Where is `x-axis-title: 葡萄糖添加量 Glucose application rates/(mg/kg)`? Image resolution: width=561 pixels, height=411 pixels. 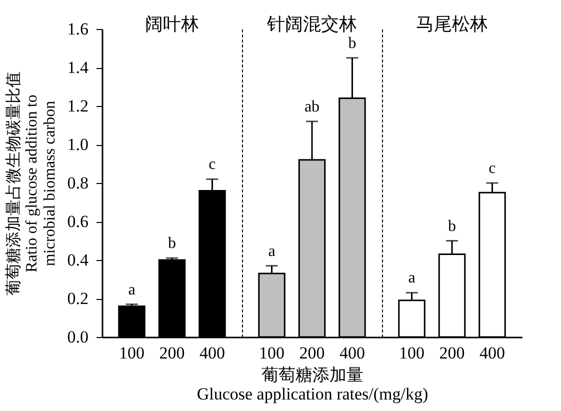
x-axis-title: 葡萄糖添加量 Glucose application rates/(mg/kg) is located at coordinates (312, 385).